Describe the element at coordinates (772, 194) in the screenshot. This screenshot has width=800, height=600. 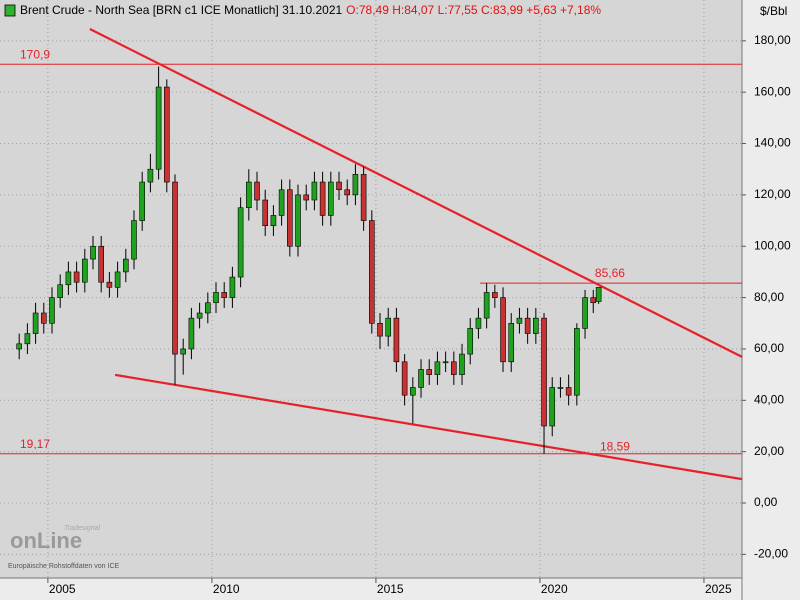
I see `y-tick-label: 120,00` at that location.